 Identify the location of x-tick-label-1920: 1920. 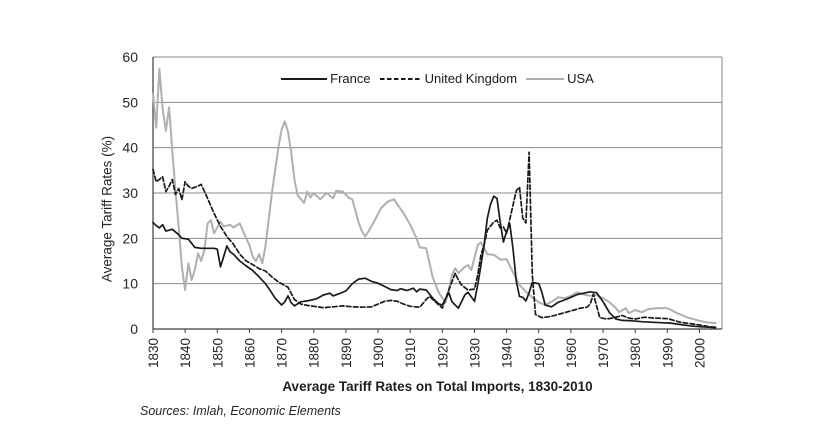
(442, 353).